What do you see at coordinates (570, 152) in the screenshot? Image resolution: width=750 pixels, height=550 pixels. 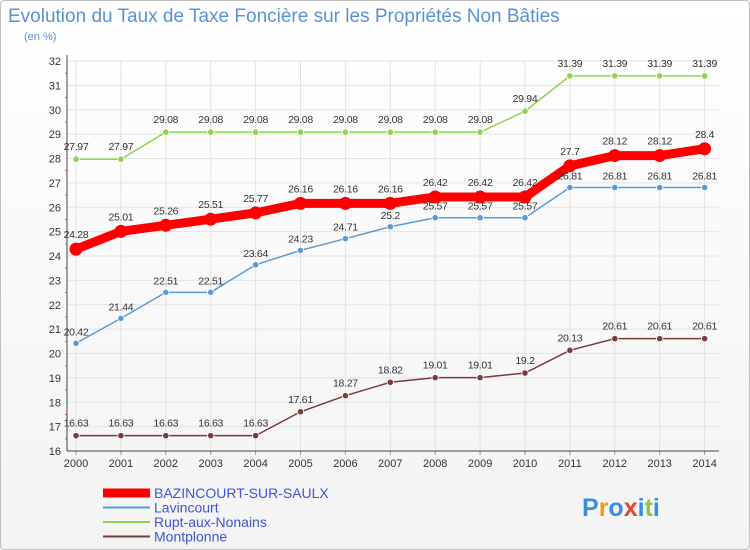 I see `data-label: 27.7` at bounding box center [570, 152].